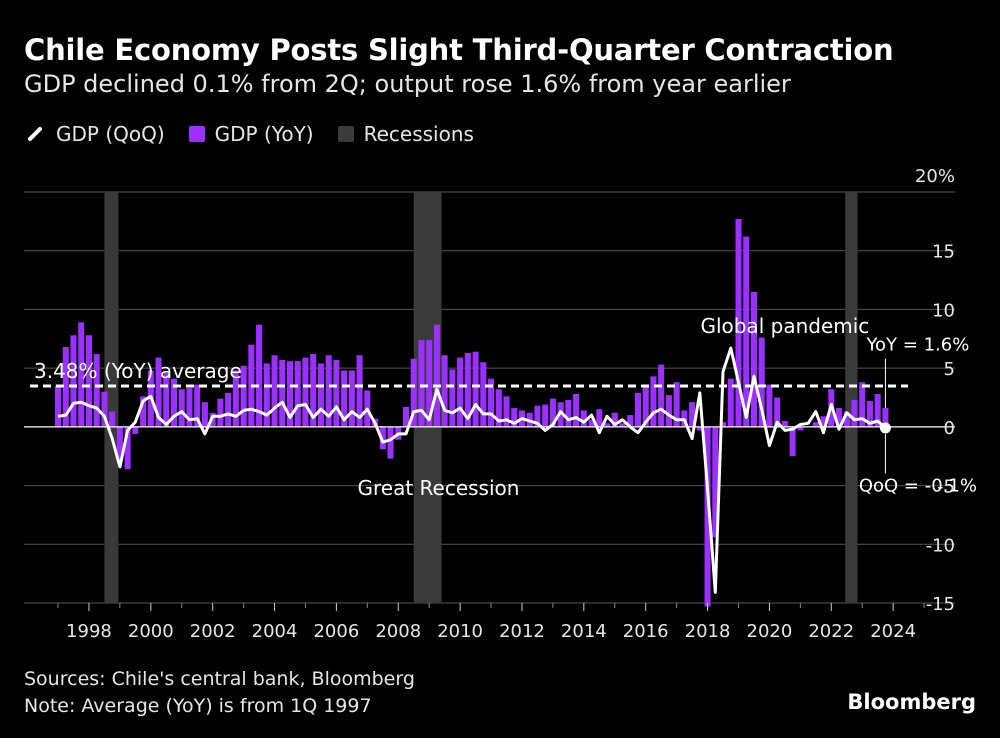 The image size is (1000, 738). I want to click on annotation-yoy-value: YoY = 1.6%, so click(917, 345).